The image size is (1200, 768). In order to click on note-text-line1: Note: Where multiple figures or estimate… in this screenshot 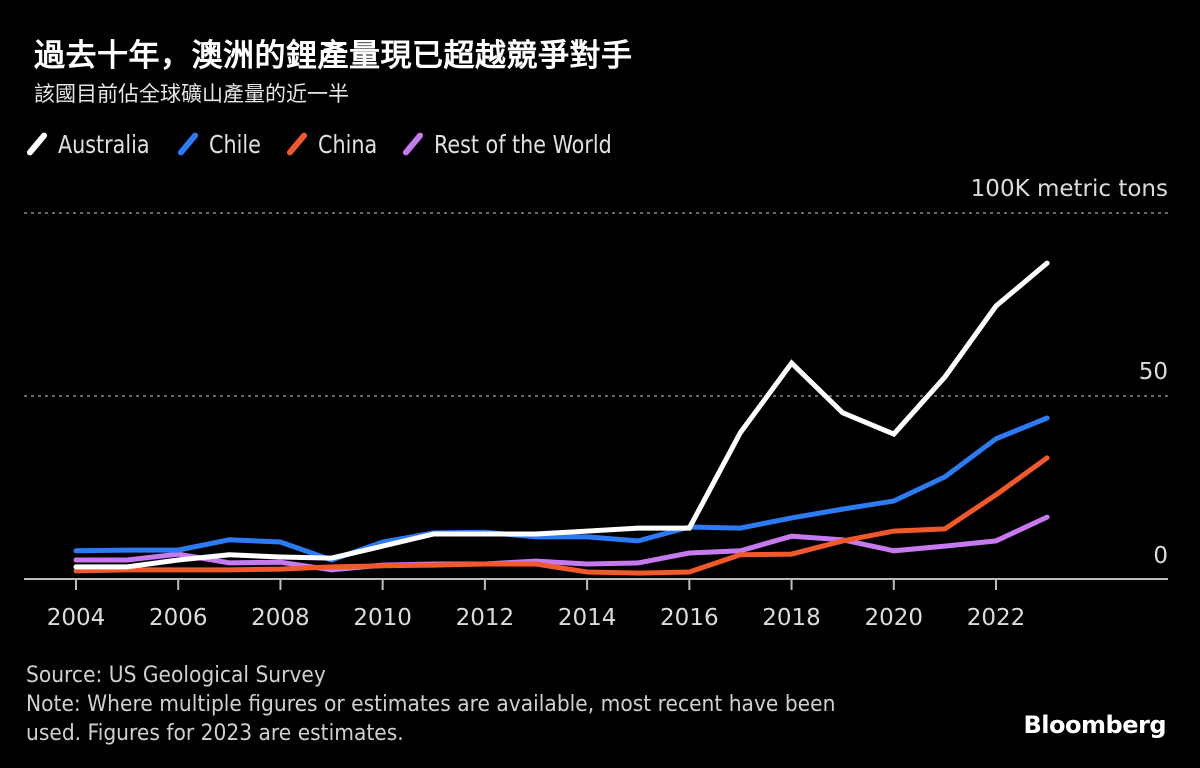, I will do `click(431, 704)`.